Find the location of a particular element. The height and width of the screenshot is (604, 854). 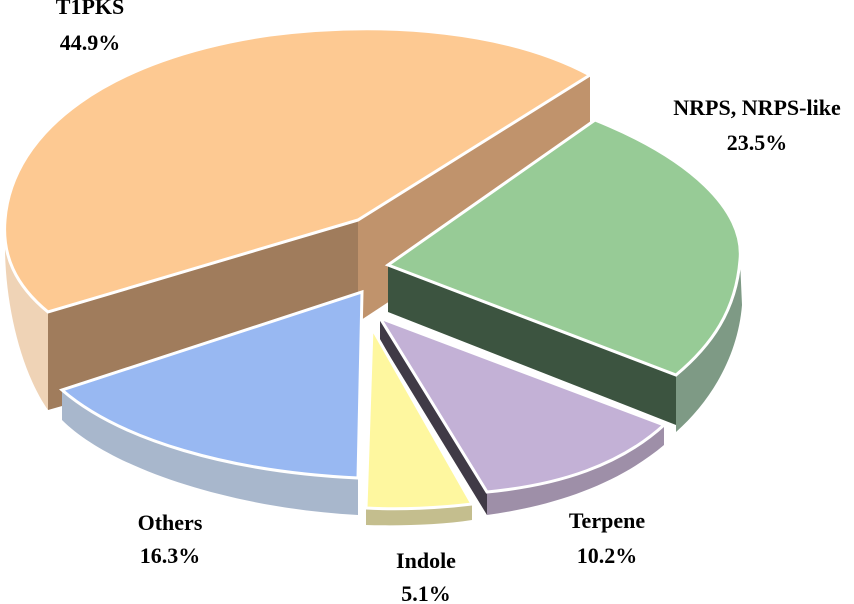

label-nrps-name: NRPS, NRPS-like is located at coordinates (757, 107).